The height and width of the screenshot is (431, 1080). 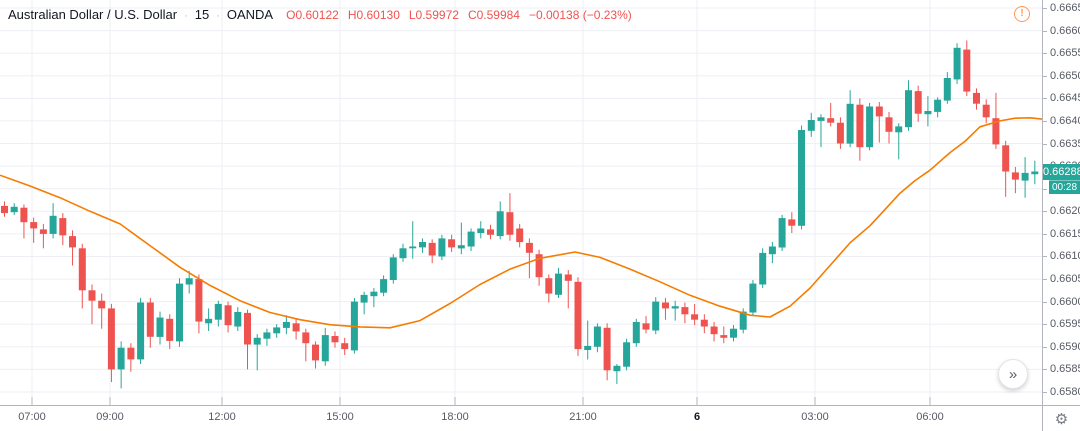 I want to click on axis-settings-corner: ⚙, so click(x=1061, y=418).